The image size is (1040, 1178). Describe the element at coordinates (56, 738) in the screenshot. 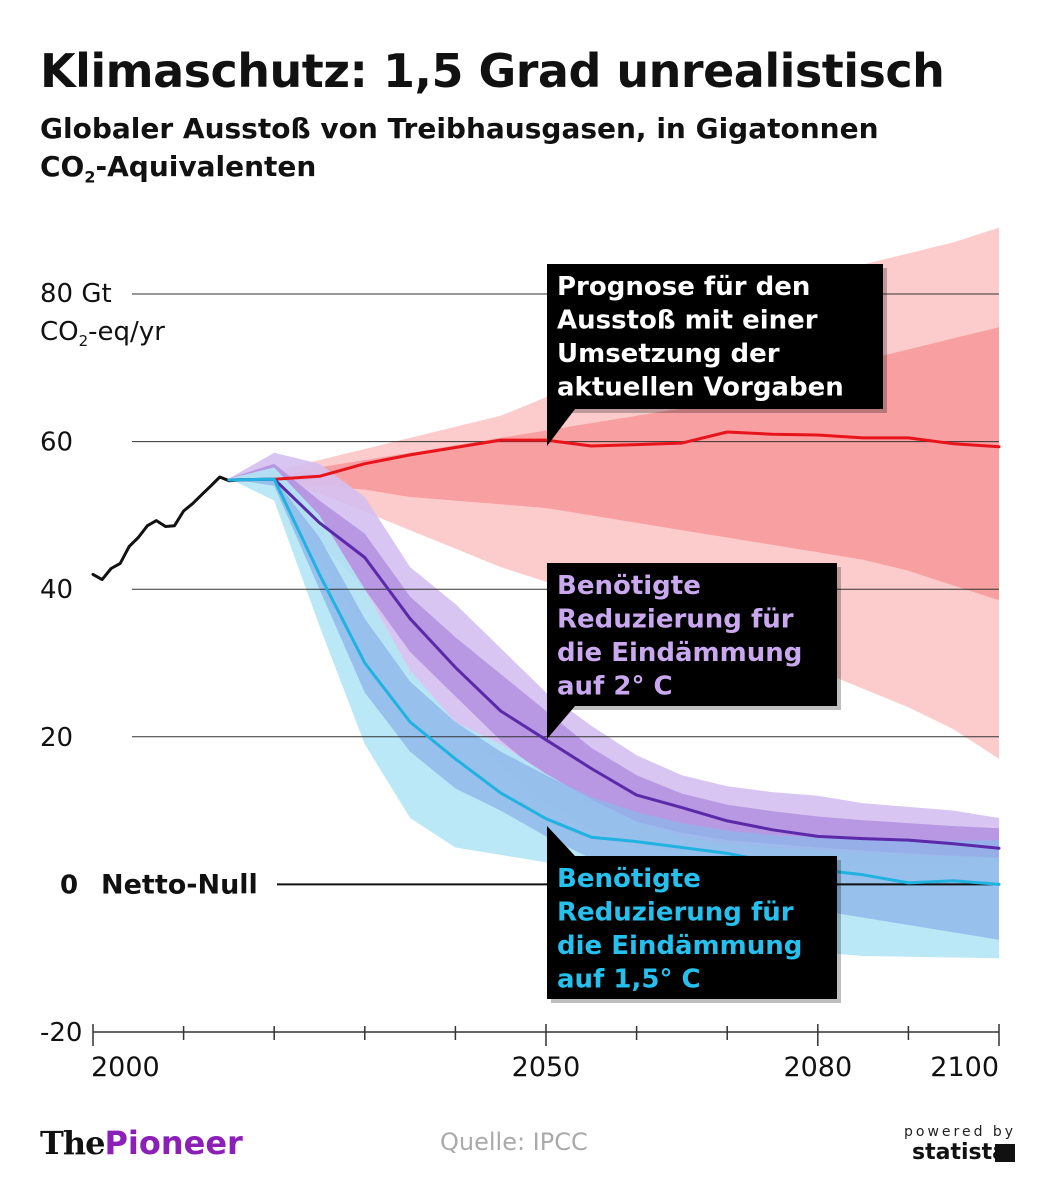

I see `y-tick-label-20: 20` at that location.